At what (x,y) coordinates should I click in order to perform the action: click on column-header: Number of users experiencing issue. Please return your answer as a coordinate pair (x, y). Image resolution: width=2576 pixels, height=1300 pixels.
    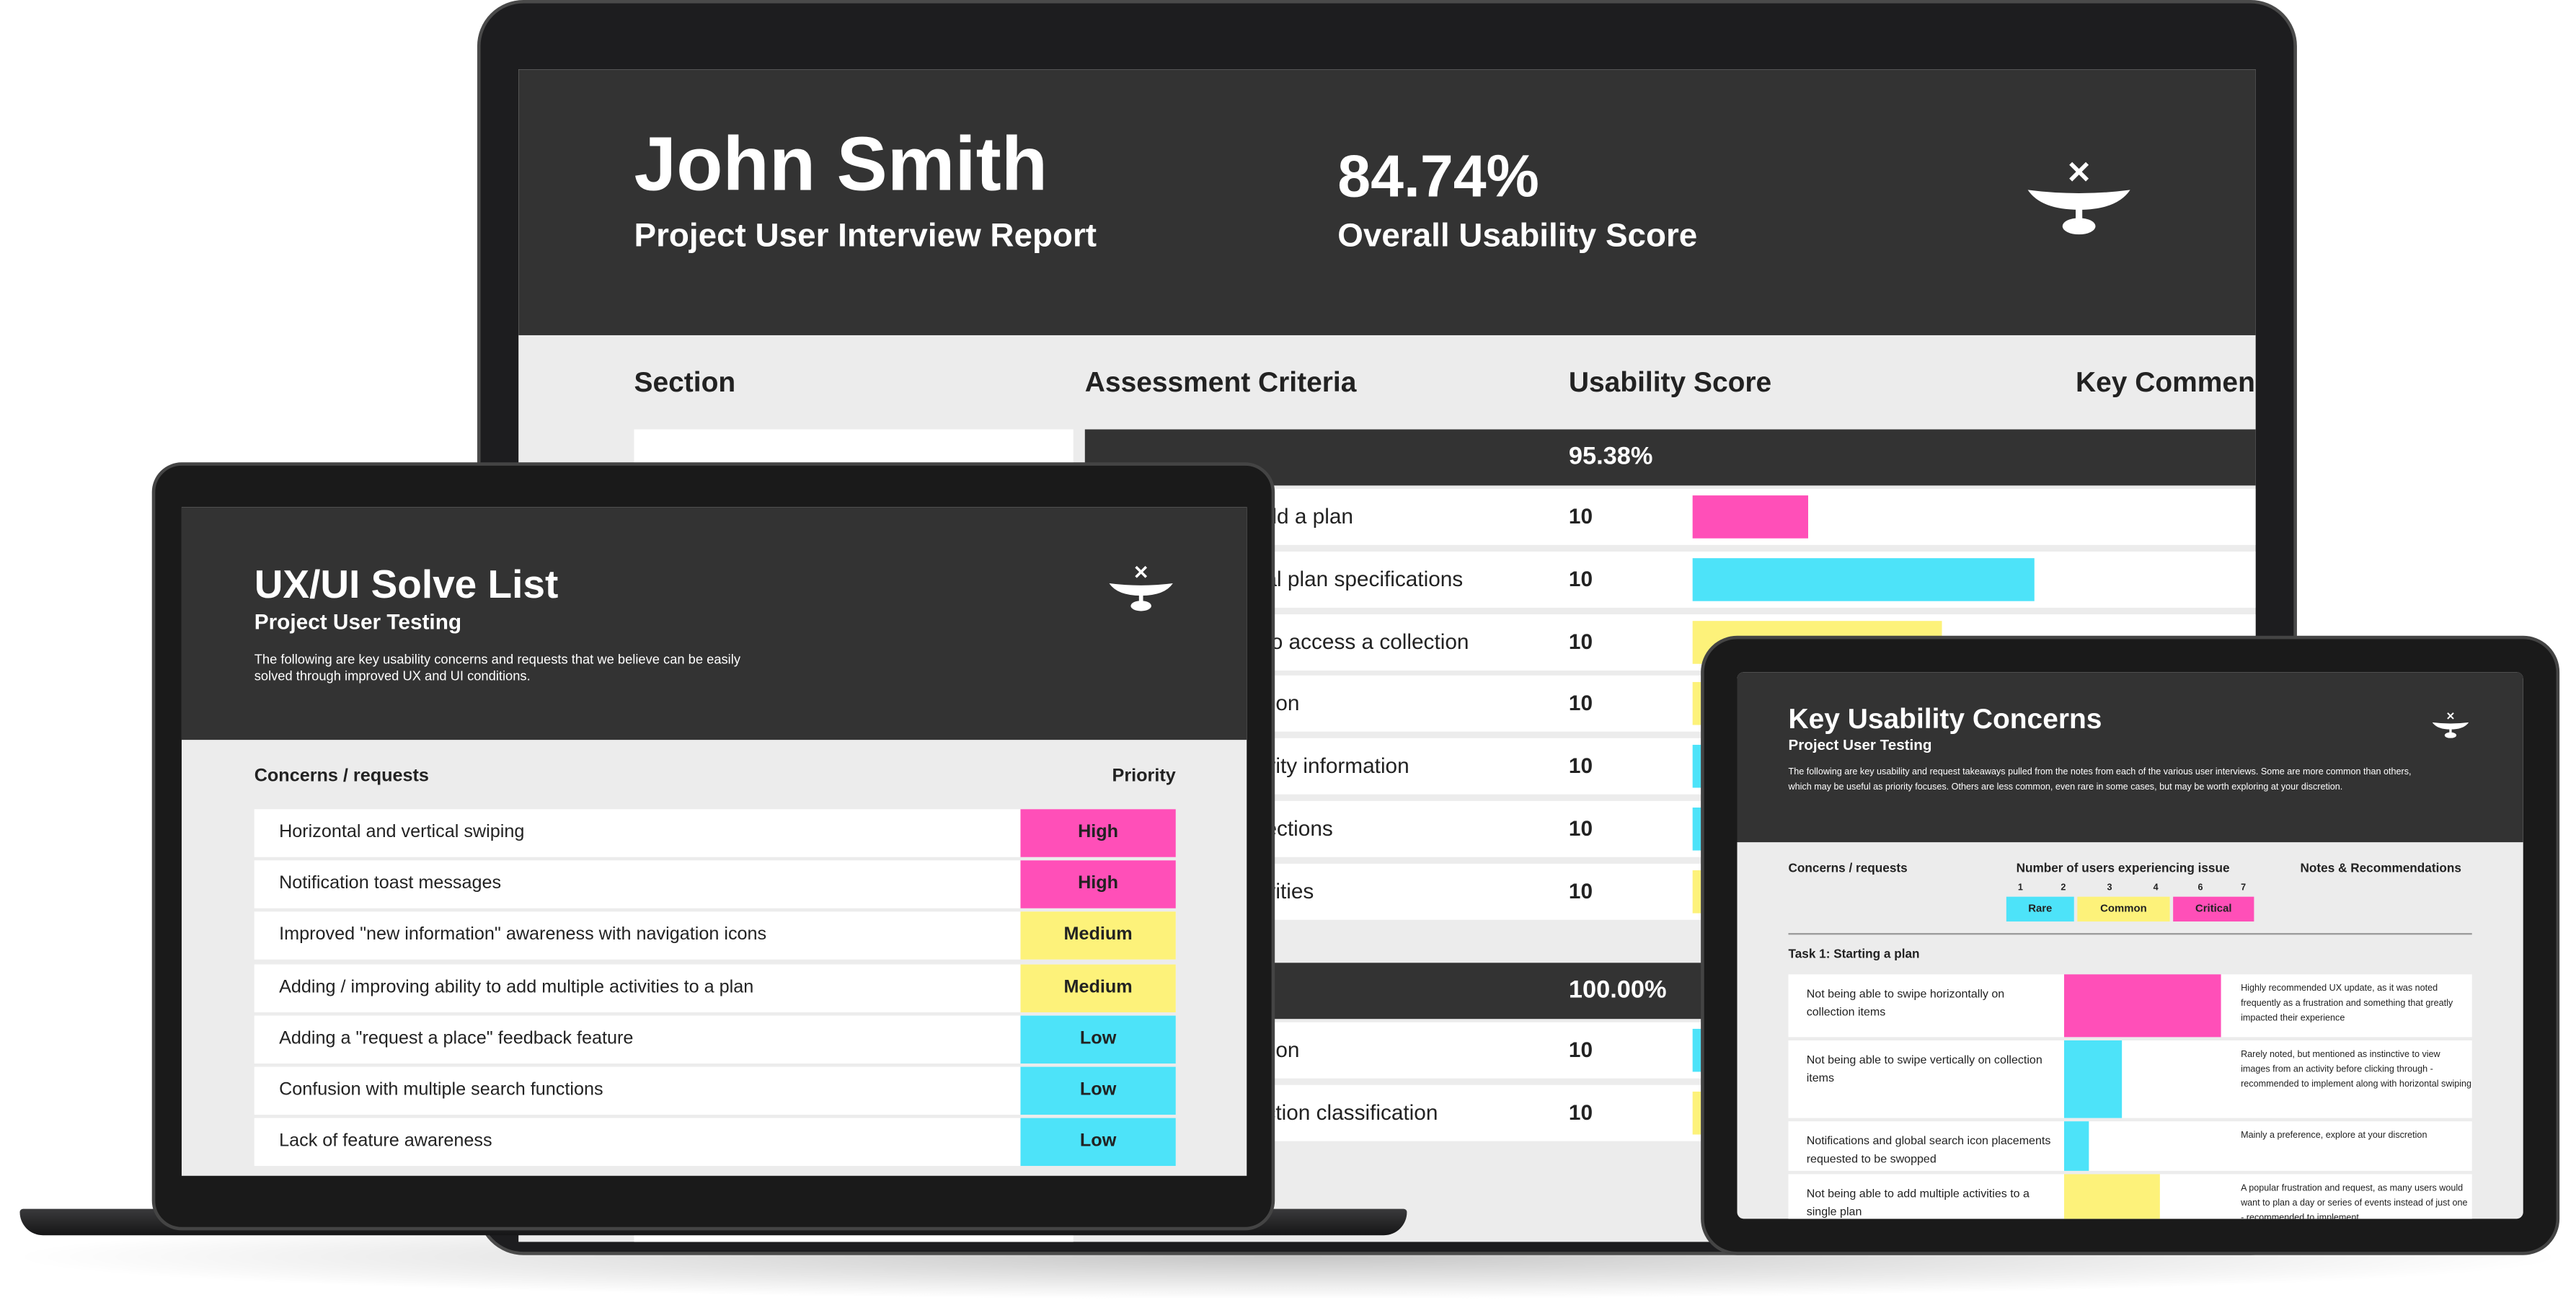
    Looking at the image, I should click on (2123, 867).